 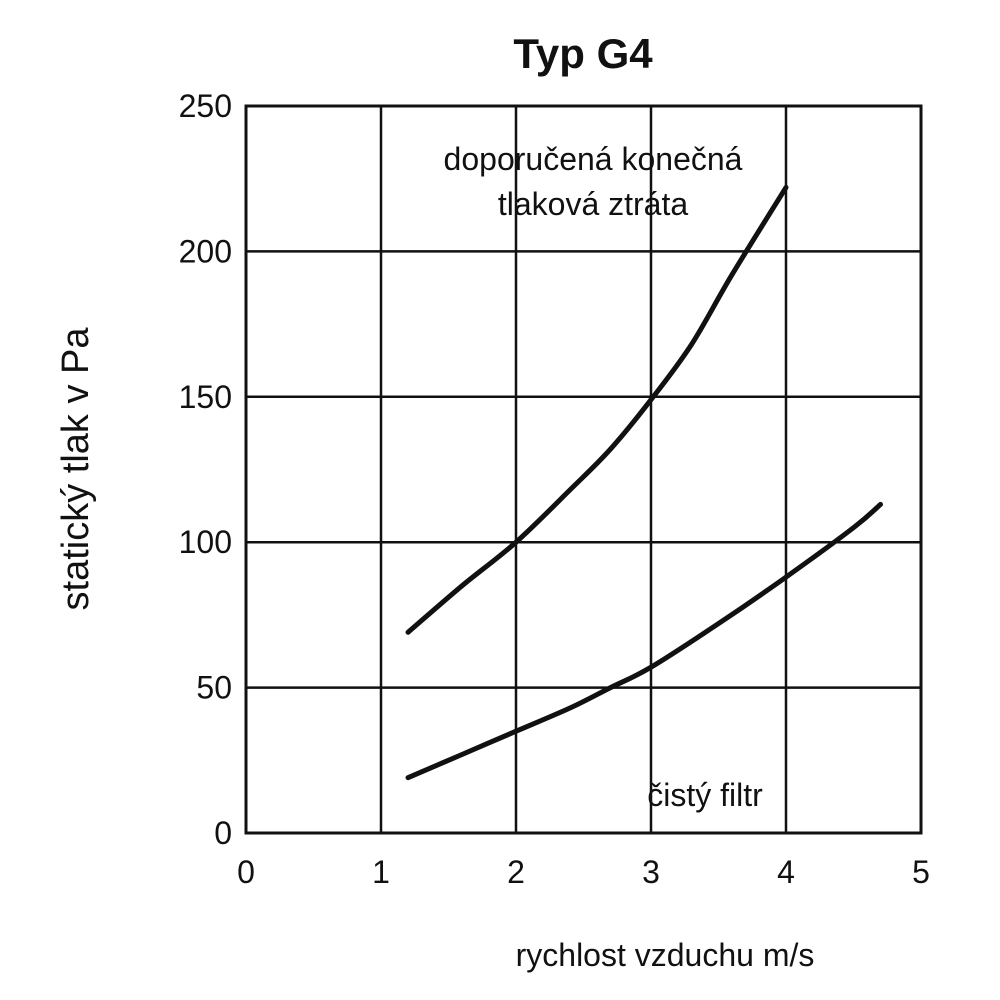 I want to click on y-tick-label-1: 50, so click(x=214, y=688).